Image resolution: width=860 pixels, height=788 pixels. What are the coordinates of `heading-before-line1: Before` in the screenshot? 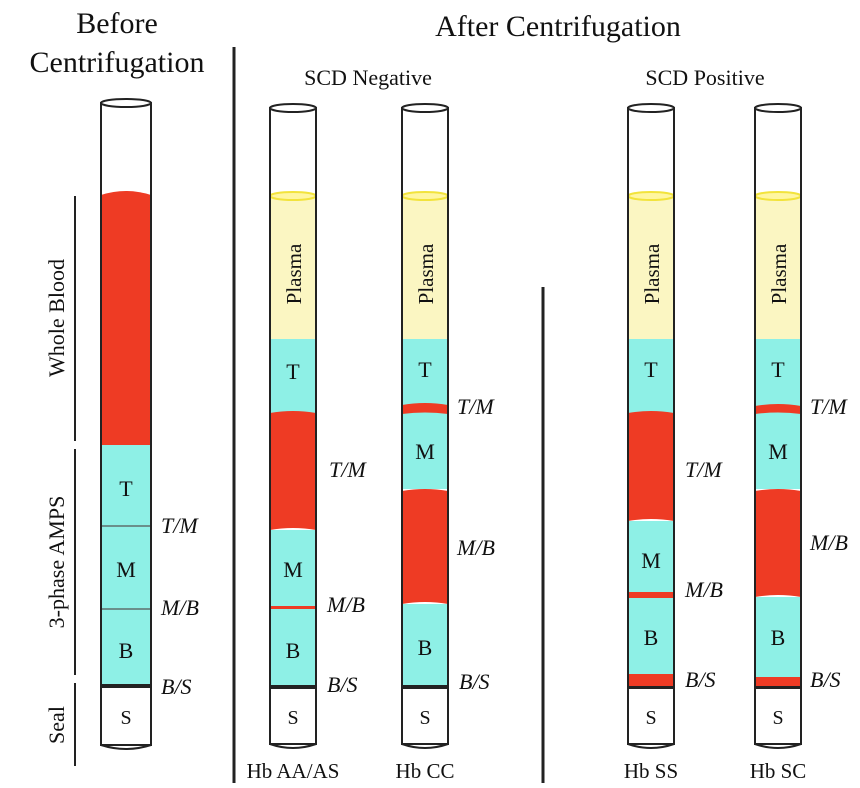 It's located at (117, 23).